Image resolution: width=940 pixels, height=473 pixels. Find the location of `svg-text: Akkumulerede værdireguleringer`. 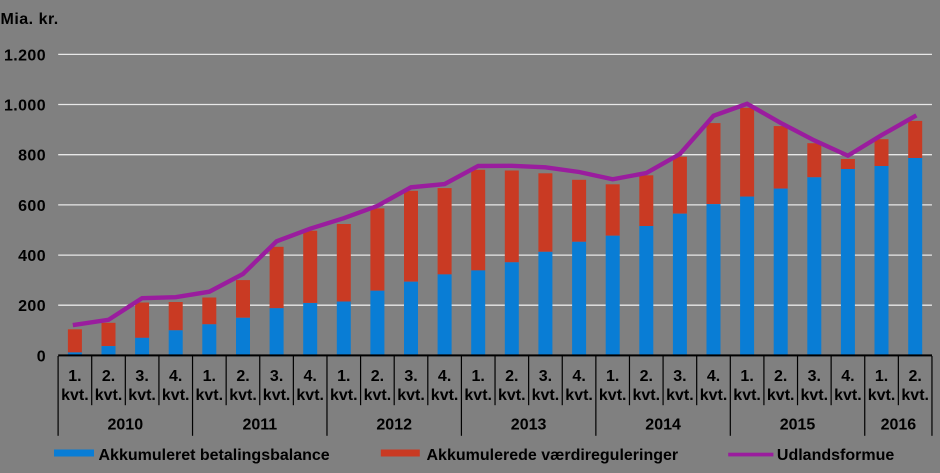

svg-text: Akkumulerede værdireguleringer is located at coordinates (553, 455).